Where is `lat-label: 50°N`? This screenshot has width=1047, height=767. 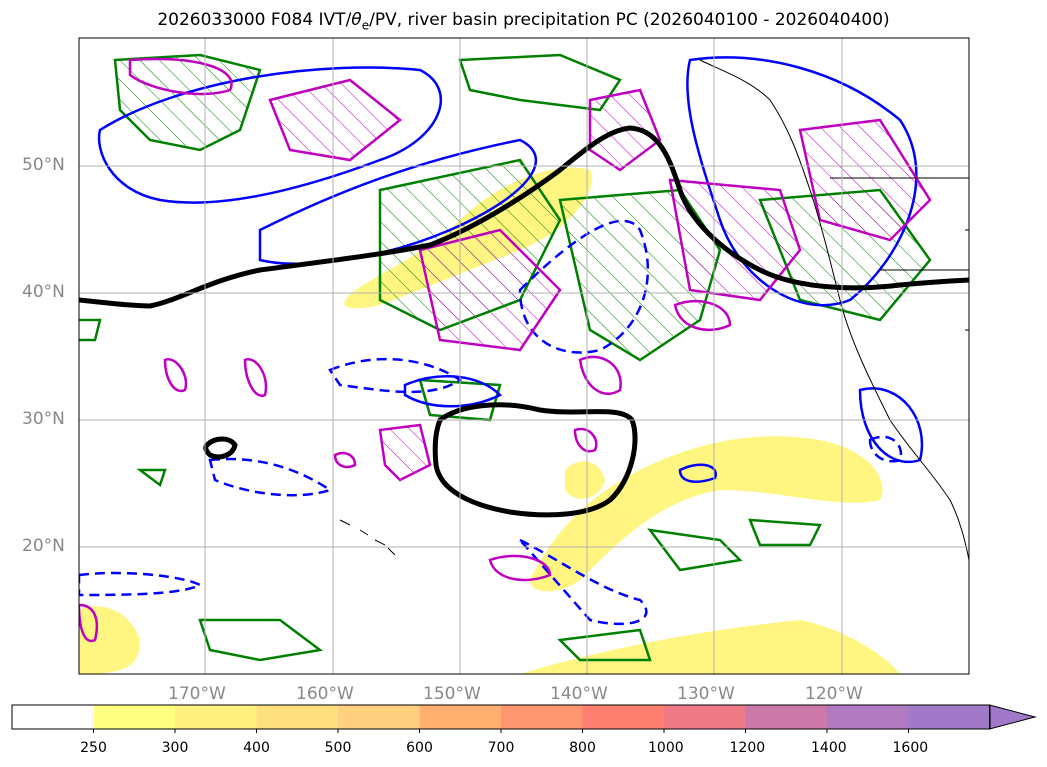
lat-label: 50°N is located at coordinates (43, 165).